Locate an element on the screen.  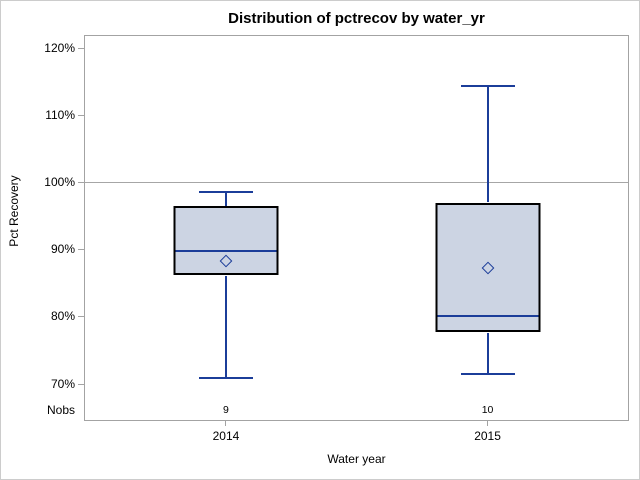
nobs-value: 9 is located at coordinates (226, 410).